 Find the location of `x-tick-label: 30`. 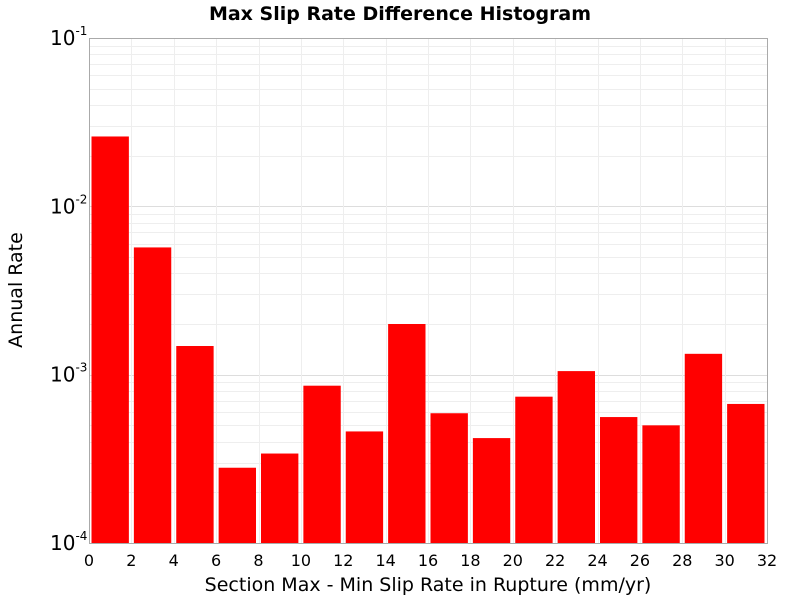

x-tick-label: 30 is located at coordinates (724, 560).